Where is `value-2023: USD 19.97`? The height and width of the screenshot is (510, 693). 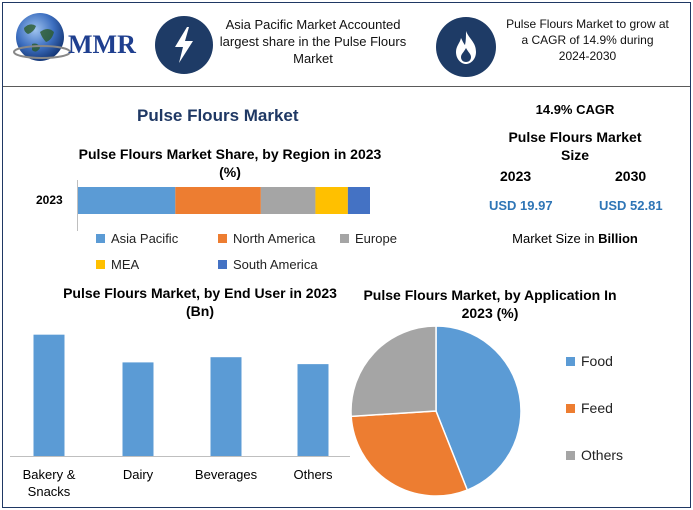
value-2023: USD 19.97 is located at coordinates (521, 205).